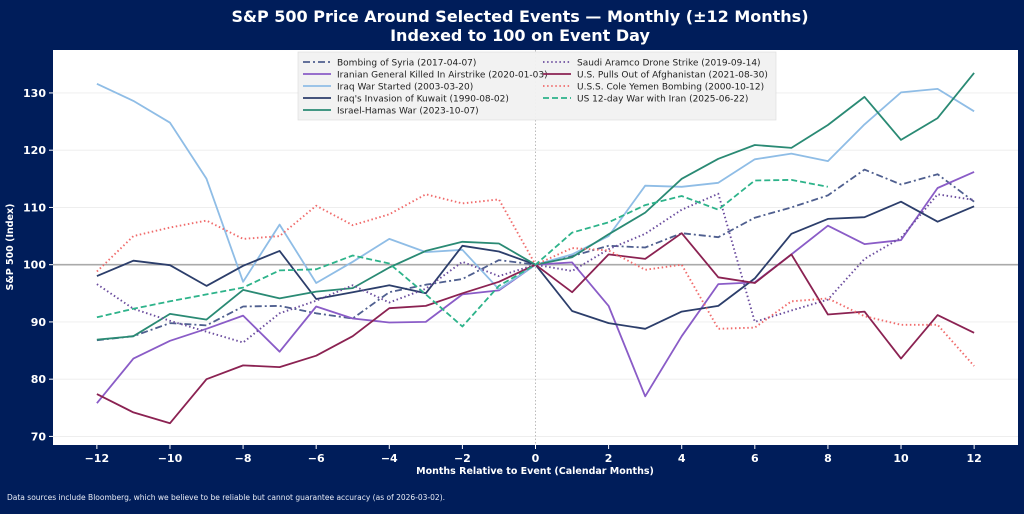  What do you see at coordinates (389, 458) in the screenshot?
I see `x-tick-label: −4` at bounding box center [389, 458].